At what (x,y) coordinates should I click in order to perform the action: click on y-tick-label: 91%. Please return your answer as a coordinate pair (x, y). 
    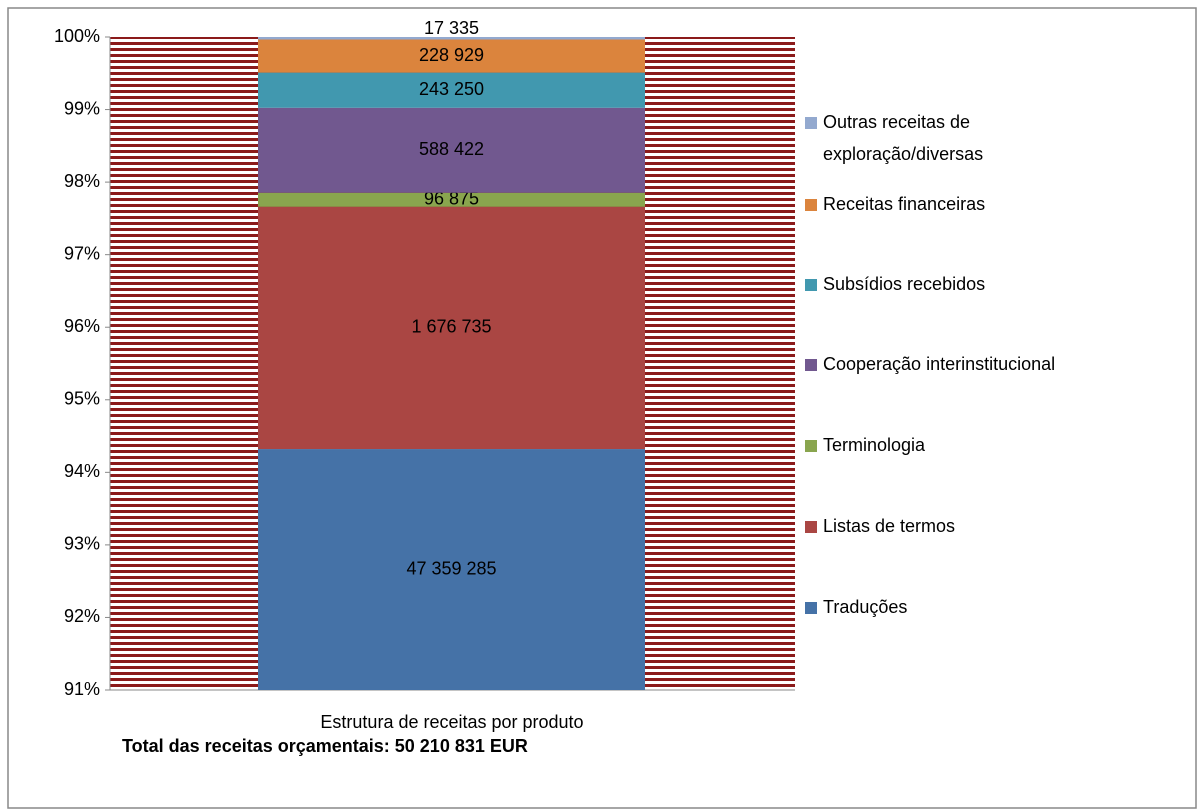
    Looking at the image, I should click on (82, 689).